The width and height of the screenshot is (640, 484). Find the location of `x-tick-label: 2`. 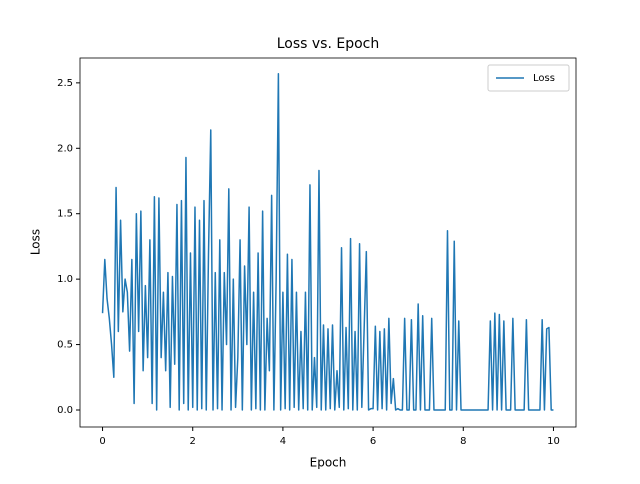

x-tick-label: 2 is located at coordinates (193, 441).